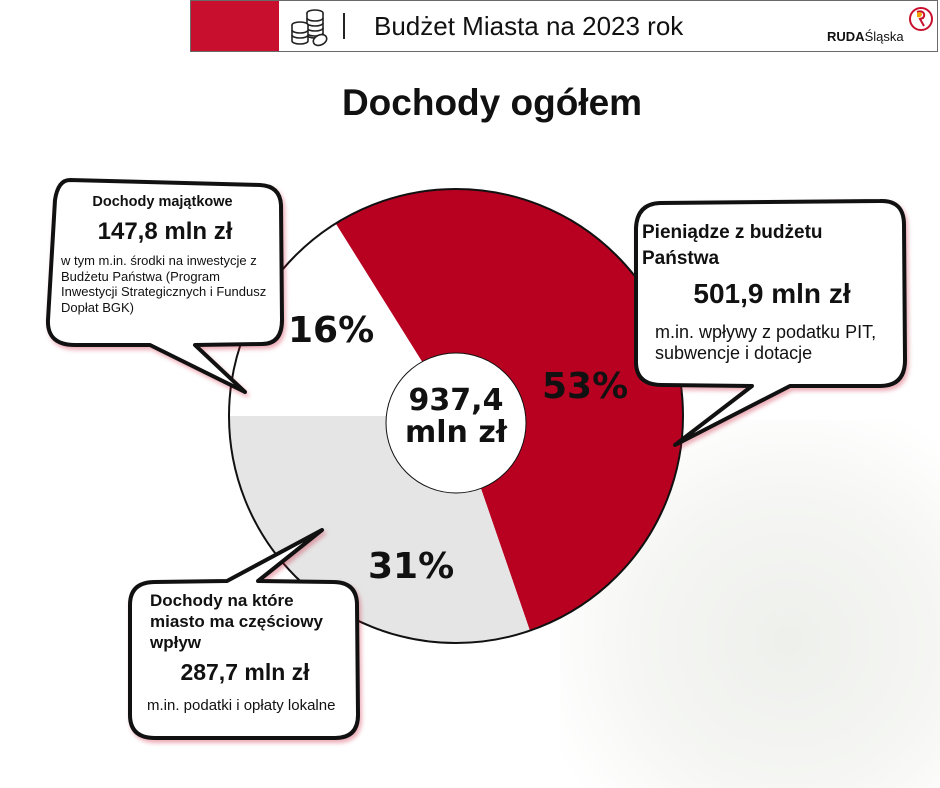 This screenshot has width=940, height=788. I want to click on logo-text-light: Śląska, so click(884, 36).